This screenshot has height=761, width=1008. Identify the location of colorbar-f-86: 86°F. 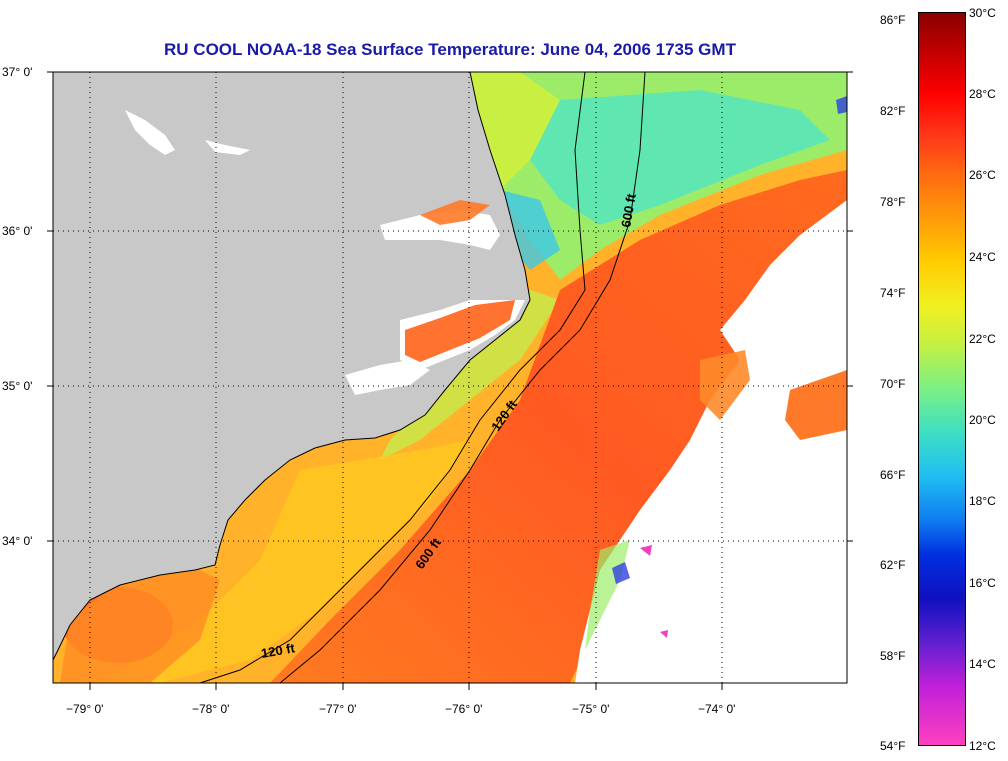
(893, 20).